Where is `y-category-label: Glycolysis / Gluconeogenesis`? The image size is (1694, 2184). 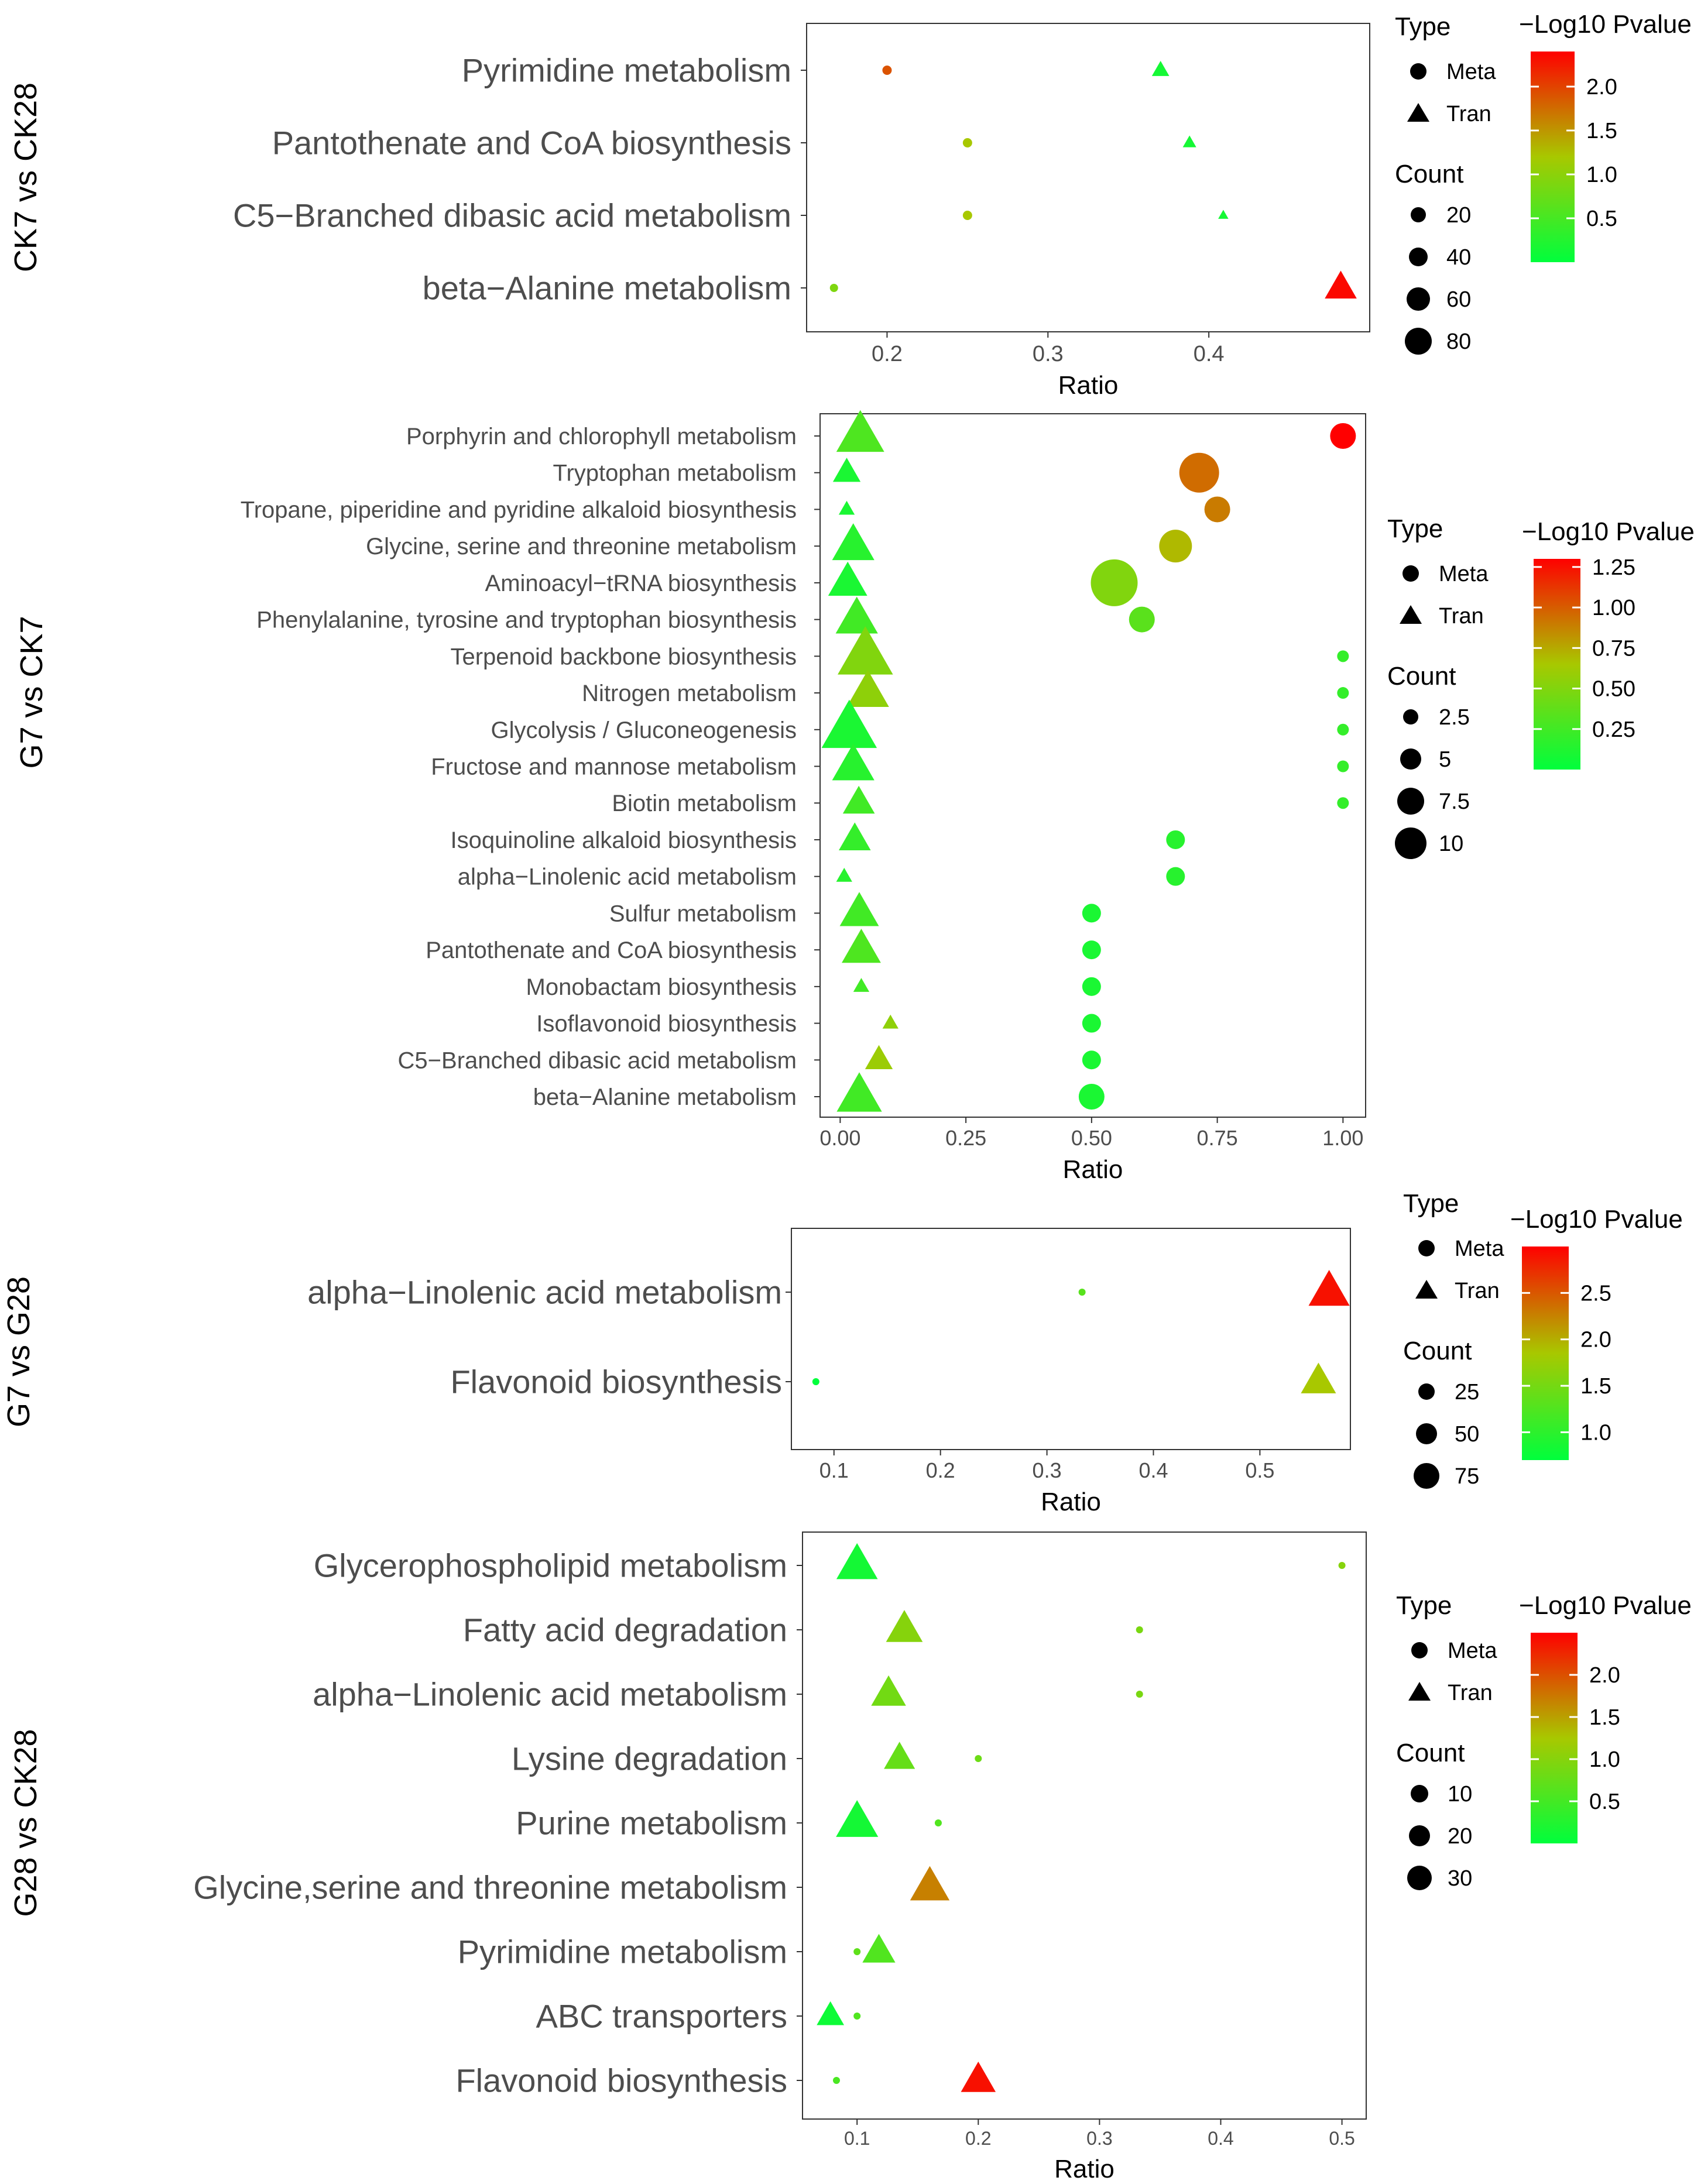 y-category-label: Glycolysis / Gluconeogenesis is located at coordinates (644, 730).